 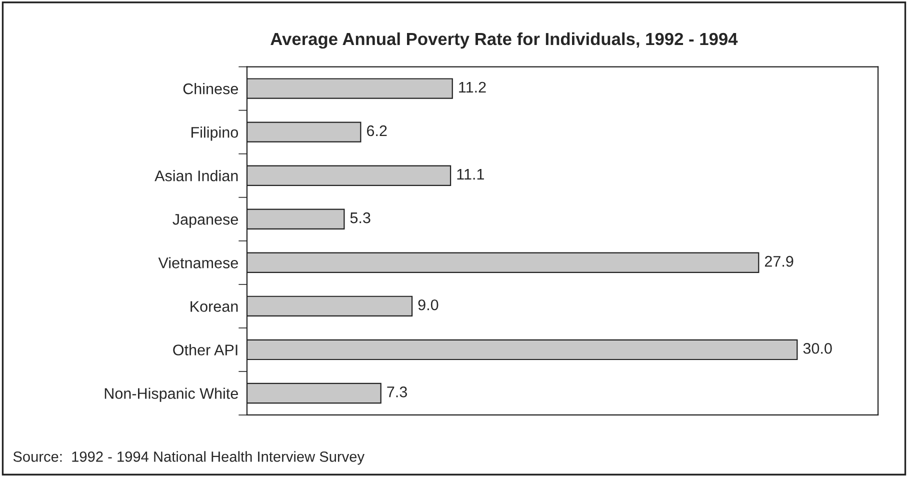 I want to click on data-label: 11.1, so click(x=470, y=174).